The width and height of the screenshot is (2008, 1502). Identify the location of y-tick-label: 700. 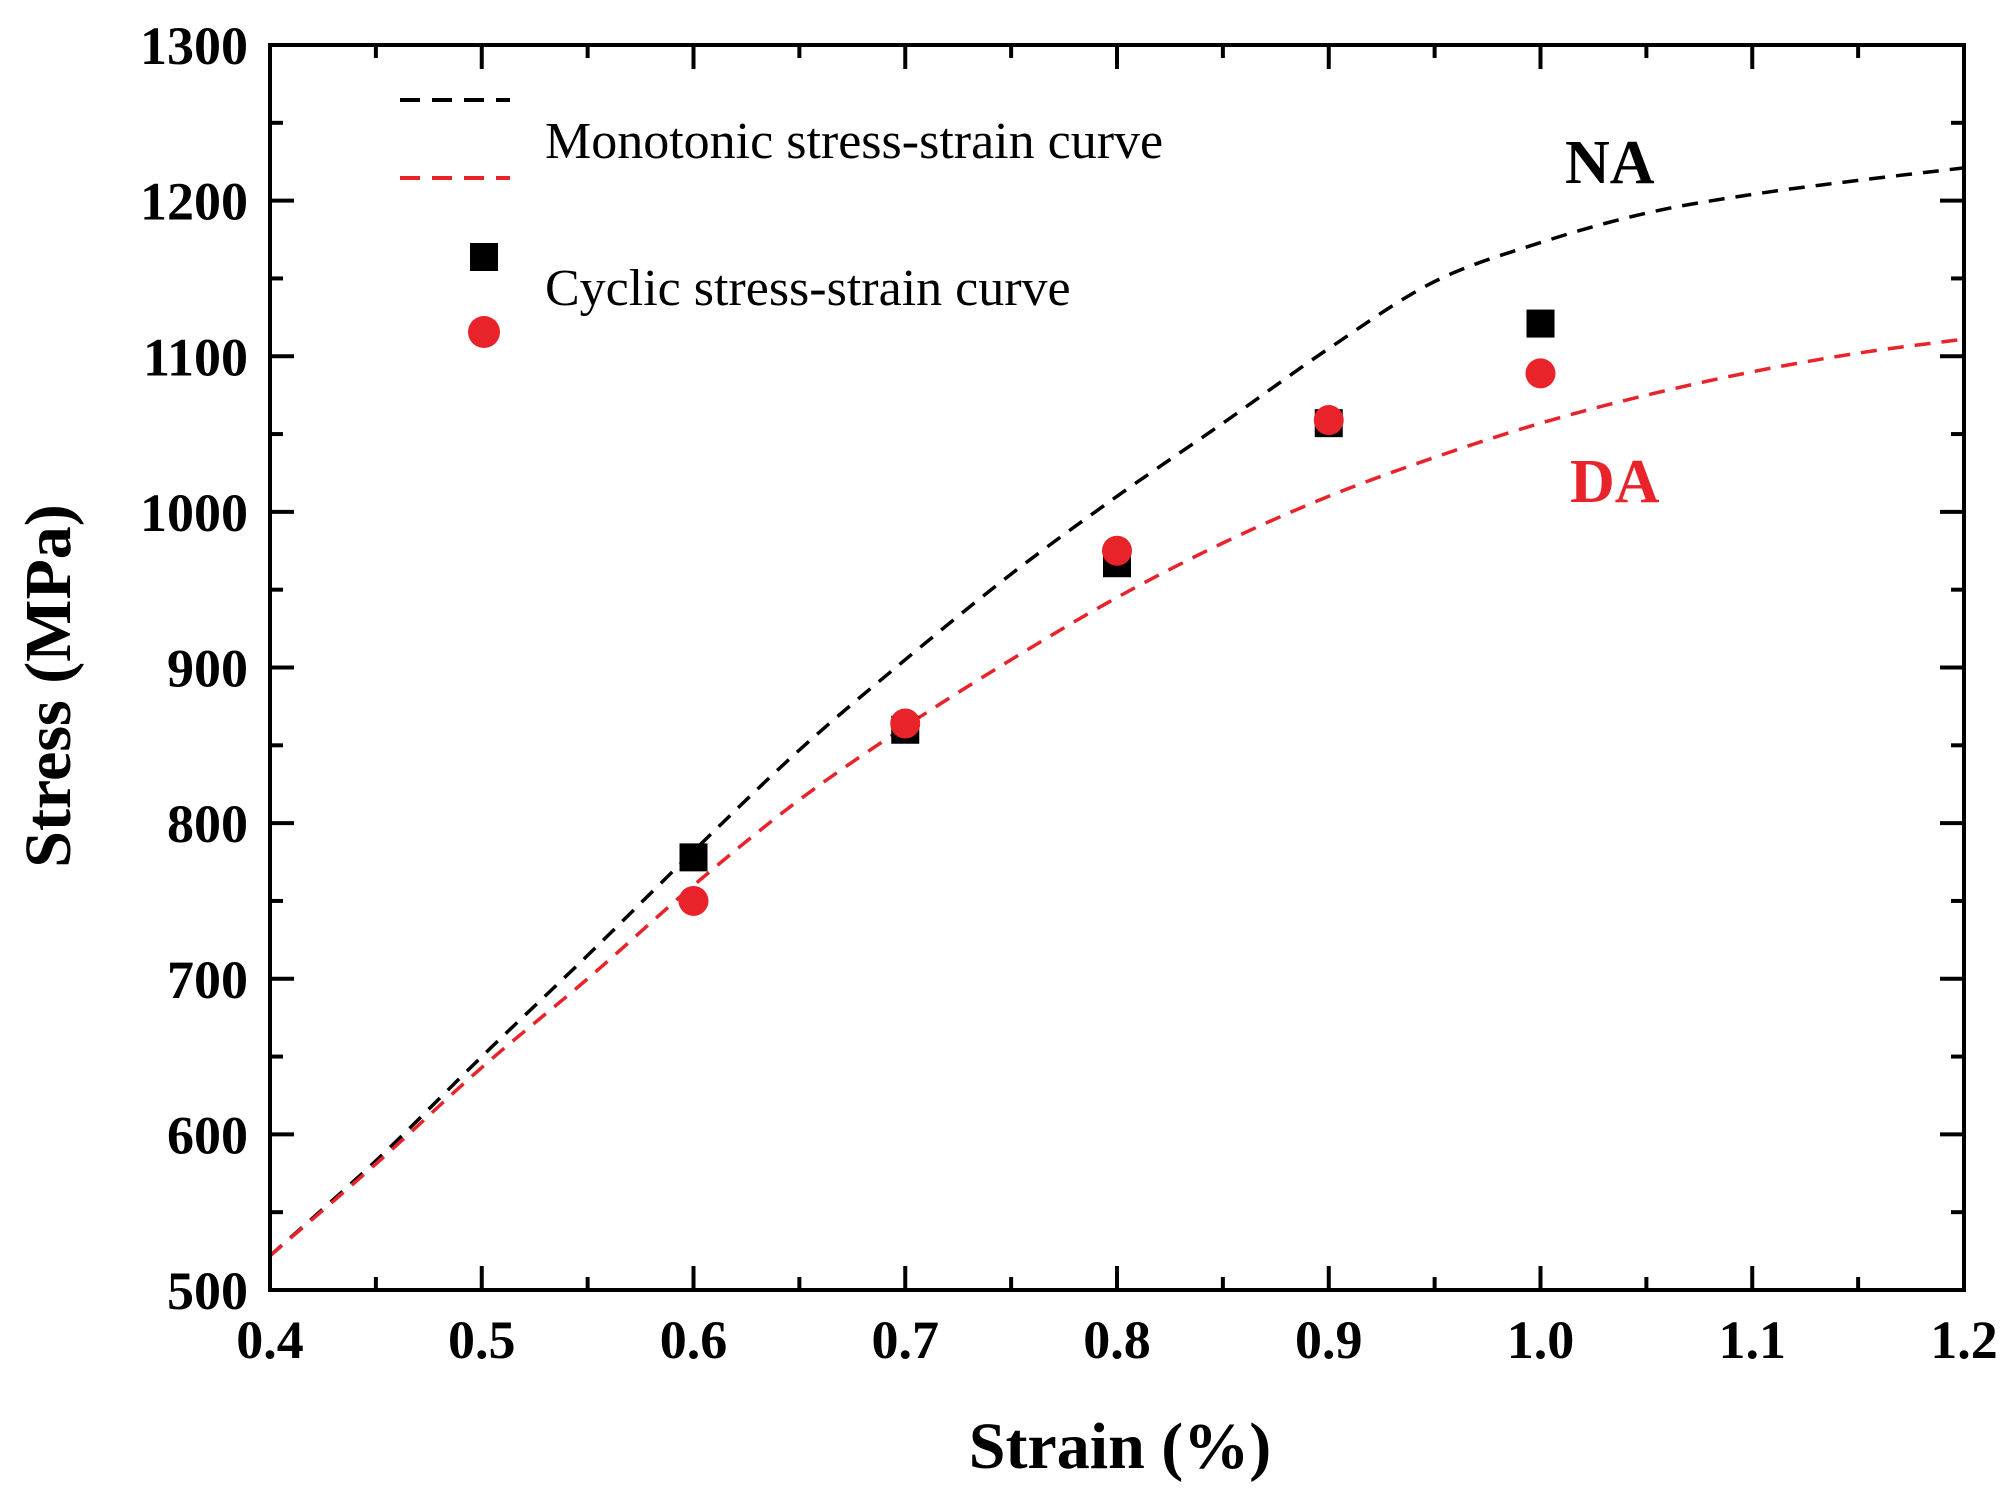
(207, 980).